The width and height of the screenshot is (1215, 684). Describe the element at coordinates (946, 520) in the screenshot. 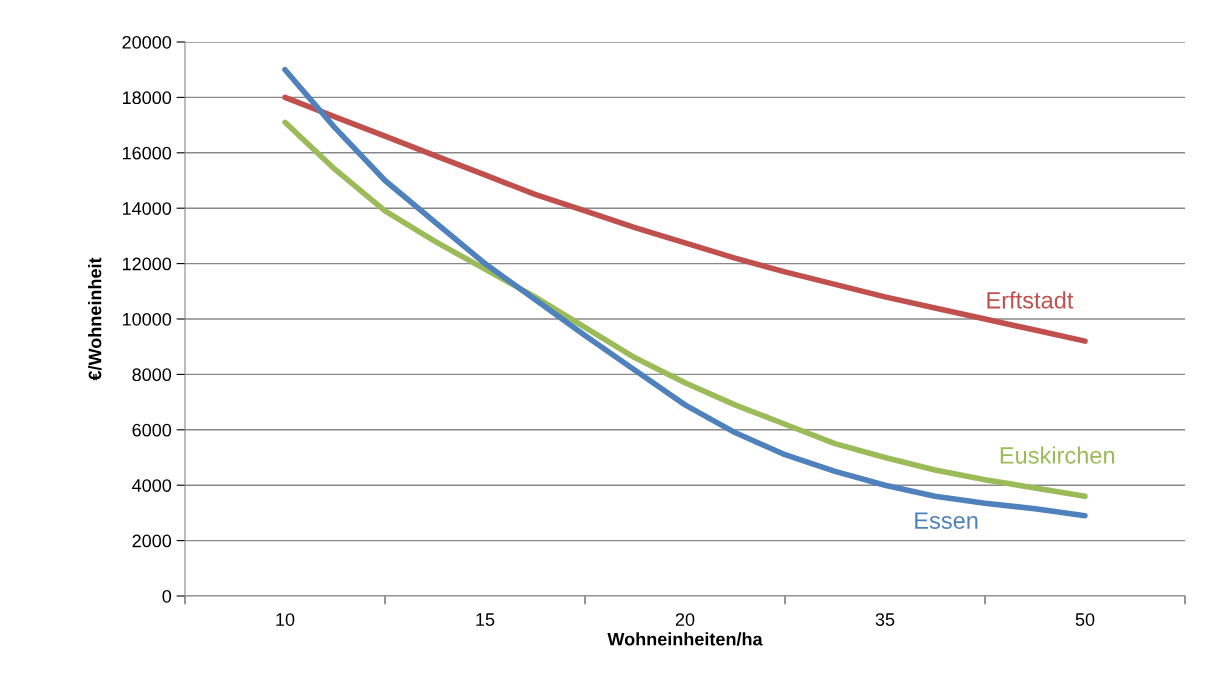

I see `series-label: Essen` at that location.